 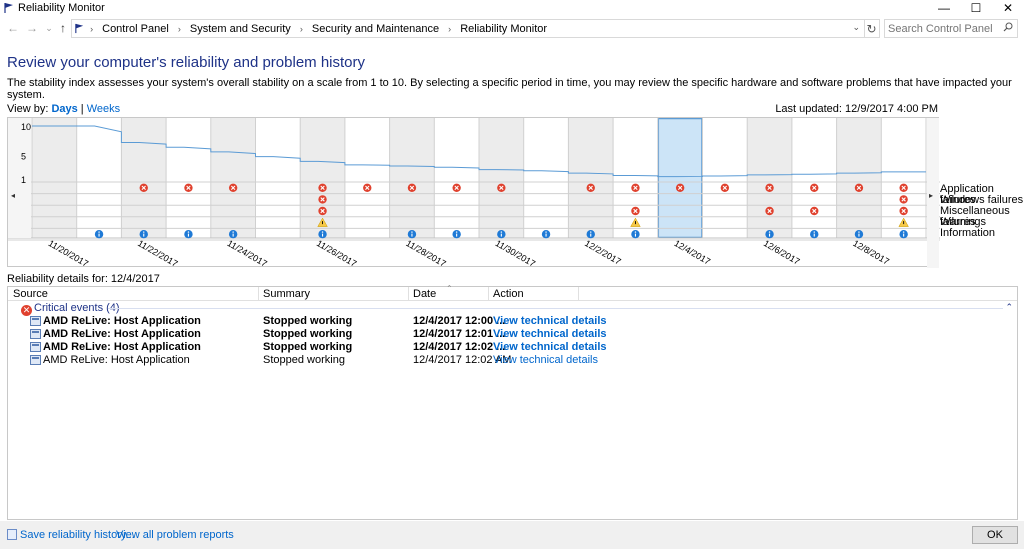 I want to click on date-label: 11/20/2017, so click(x=68, y=253).